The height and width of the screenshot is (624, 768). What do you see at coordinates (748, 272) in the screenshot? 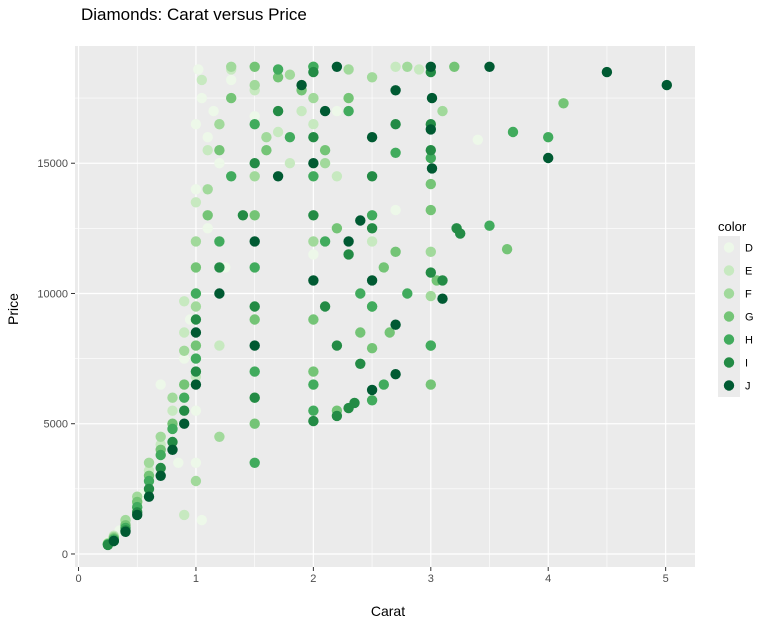
I see `legend-label: E` at bounding box center [748, 272].